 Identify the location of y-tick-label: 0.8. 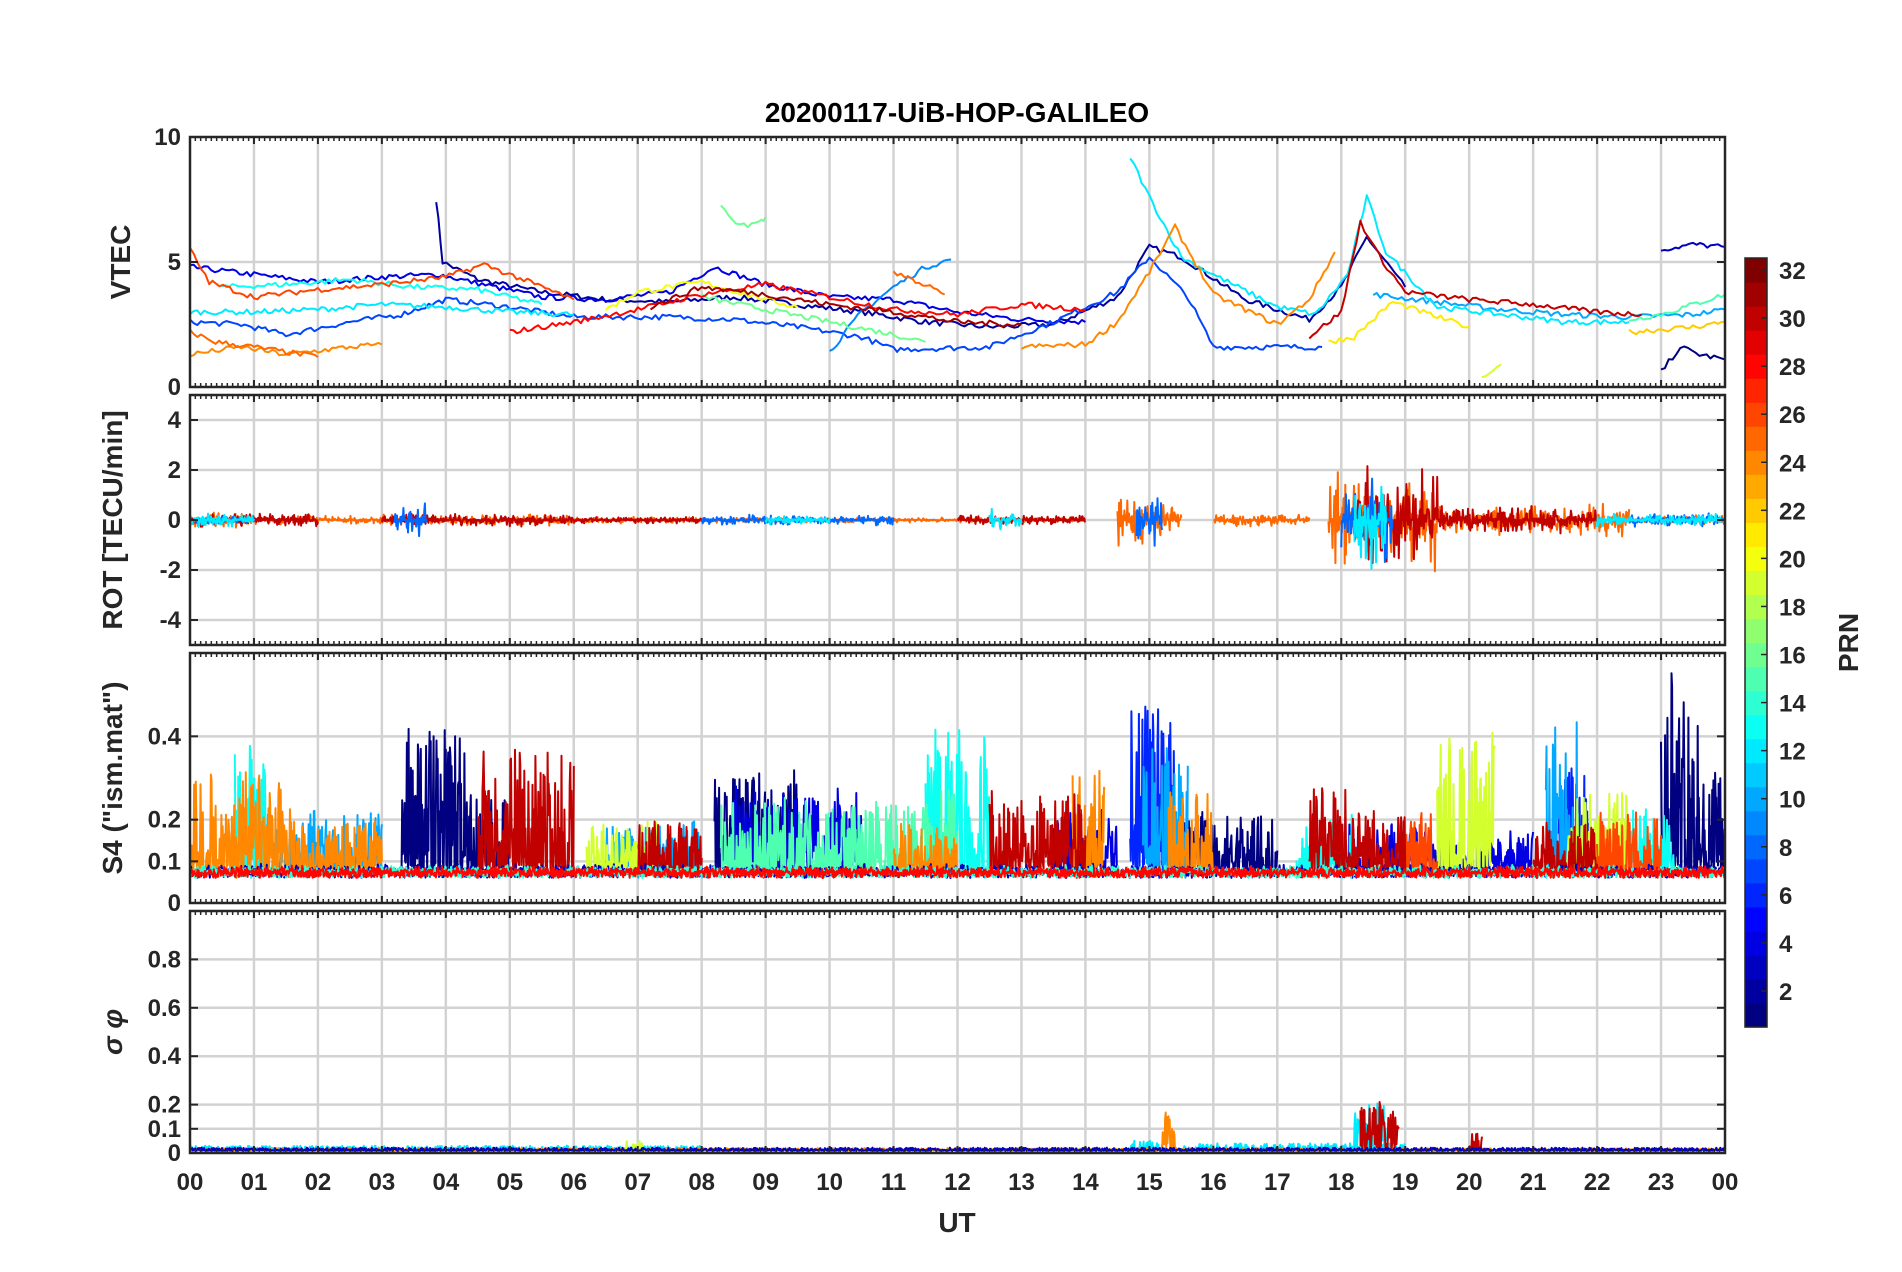
(164, 959).